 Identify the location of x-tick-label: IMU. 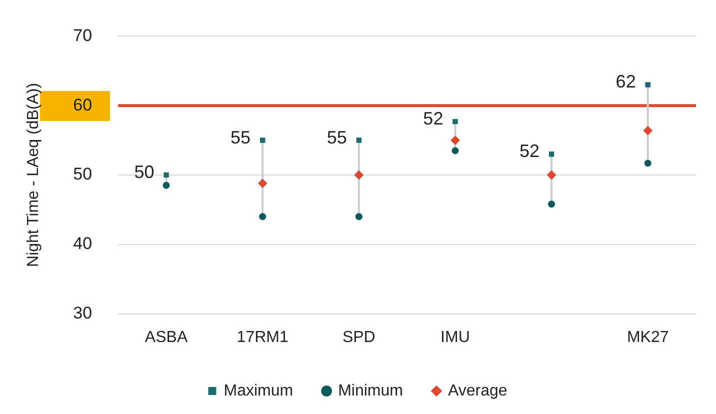
(455, 337).